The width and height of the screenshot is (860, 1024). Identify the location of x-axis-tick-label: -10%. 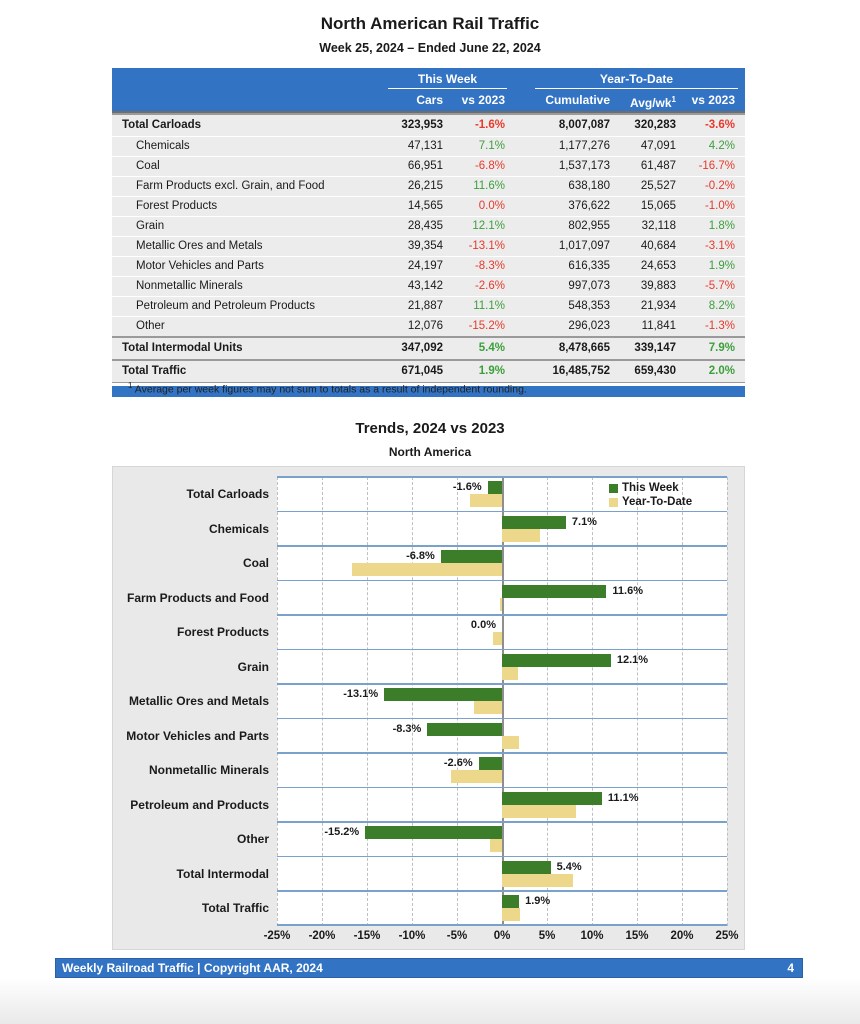
(412, 936).